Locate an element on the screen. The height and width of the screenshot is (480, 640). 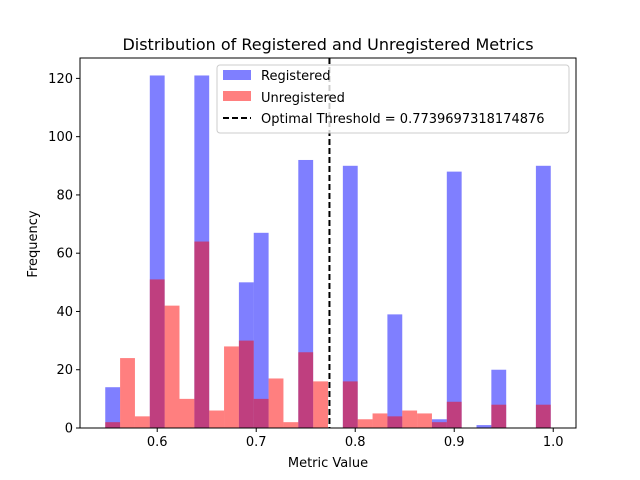
y-tick-label: 60 is located at coordinates (64, 254).